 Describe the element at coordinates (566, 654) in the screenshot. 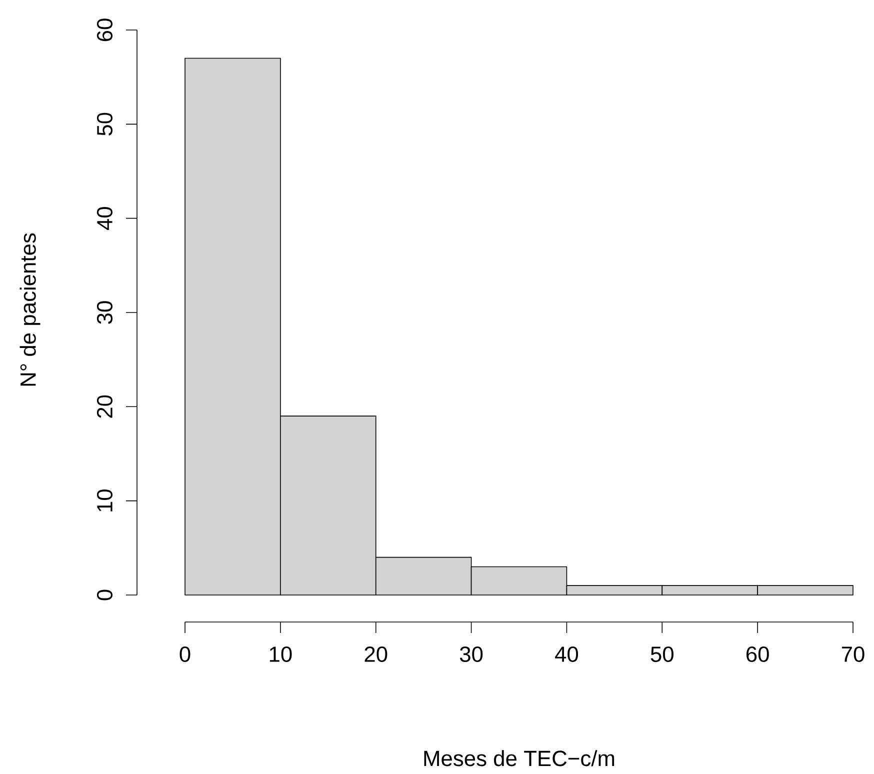

I see `x-tick-label: 40` at that location.